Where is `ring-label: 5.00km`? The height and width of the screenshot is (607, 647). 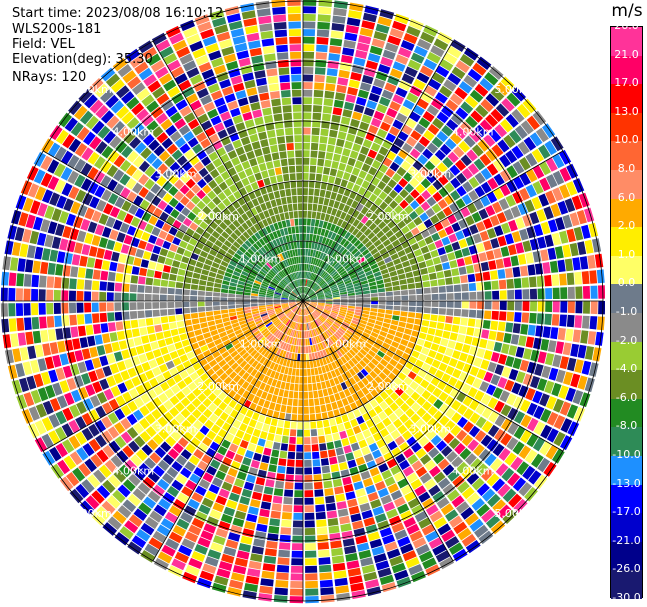
ring-label: 5.00km is located at coordinates (91, 513).